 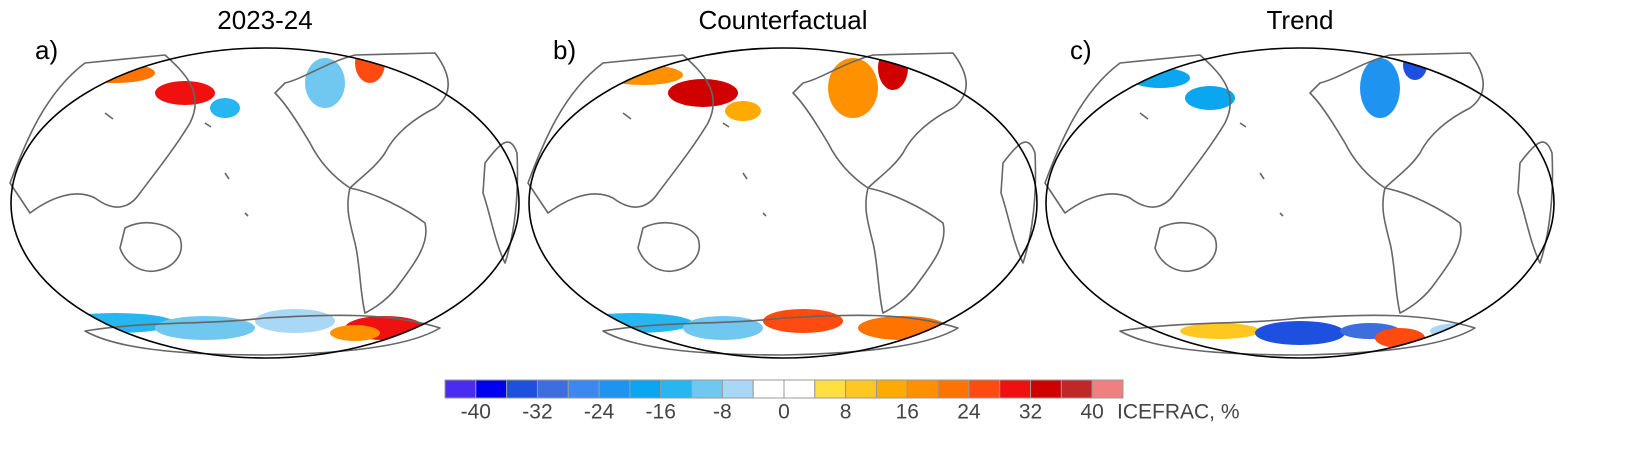 I want to click on colorbar-tick-label: 0, so click(x=784, y=412).